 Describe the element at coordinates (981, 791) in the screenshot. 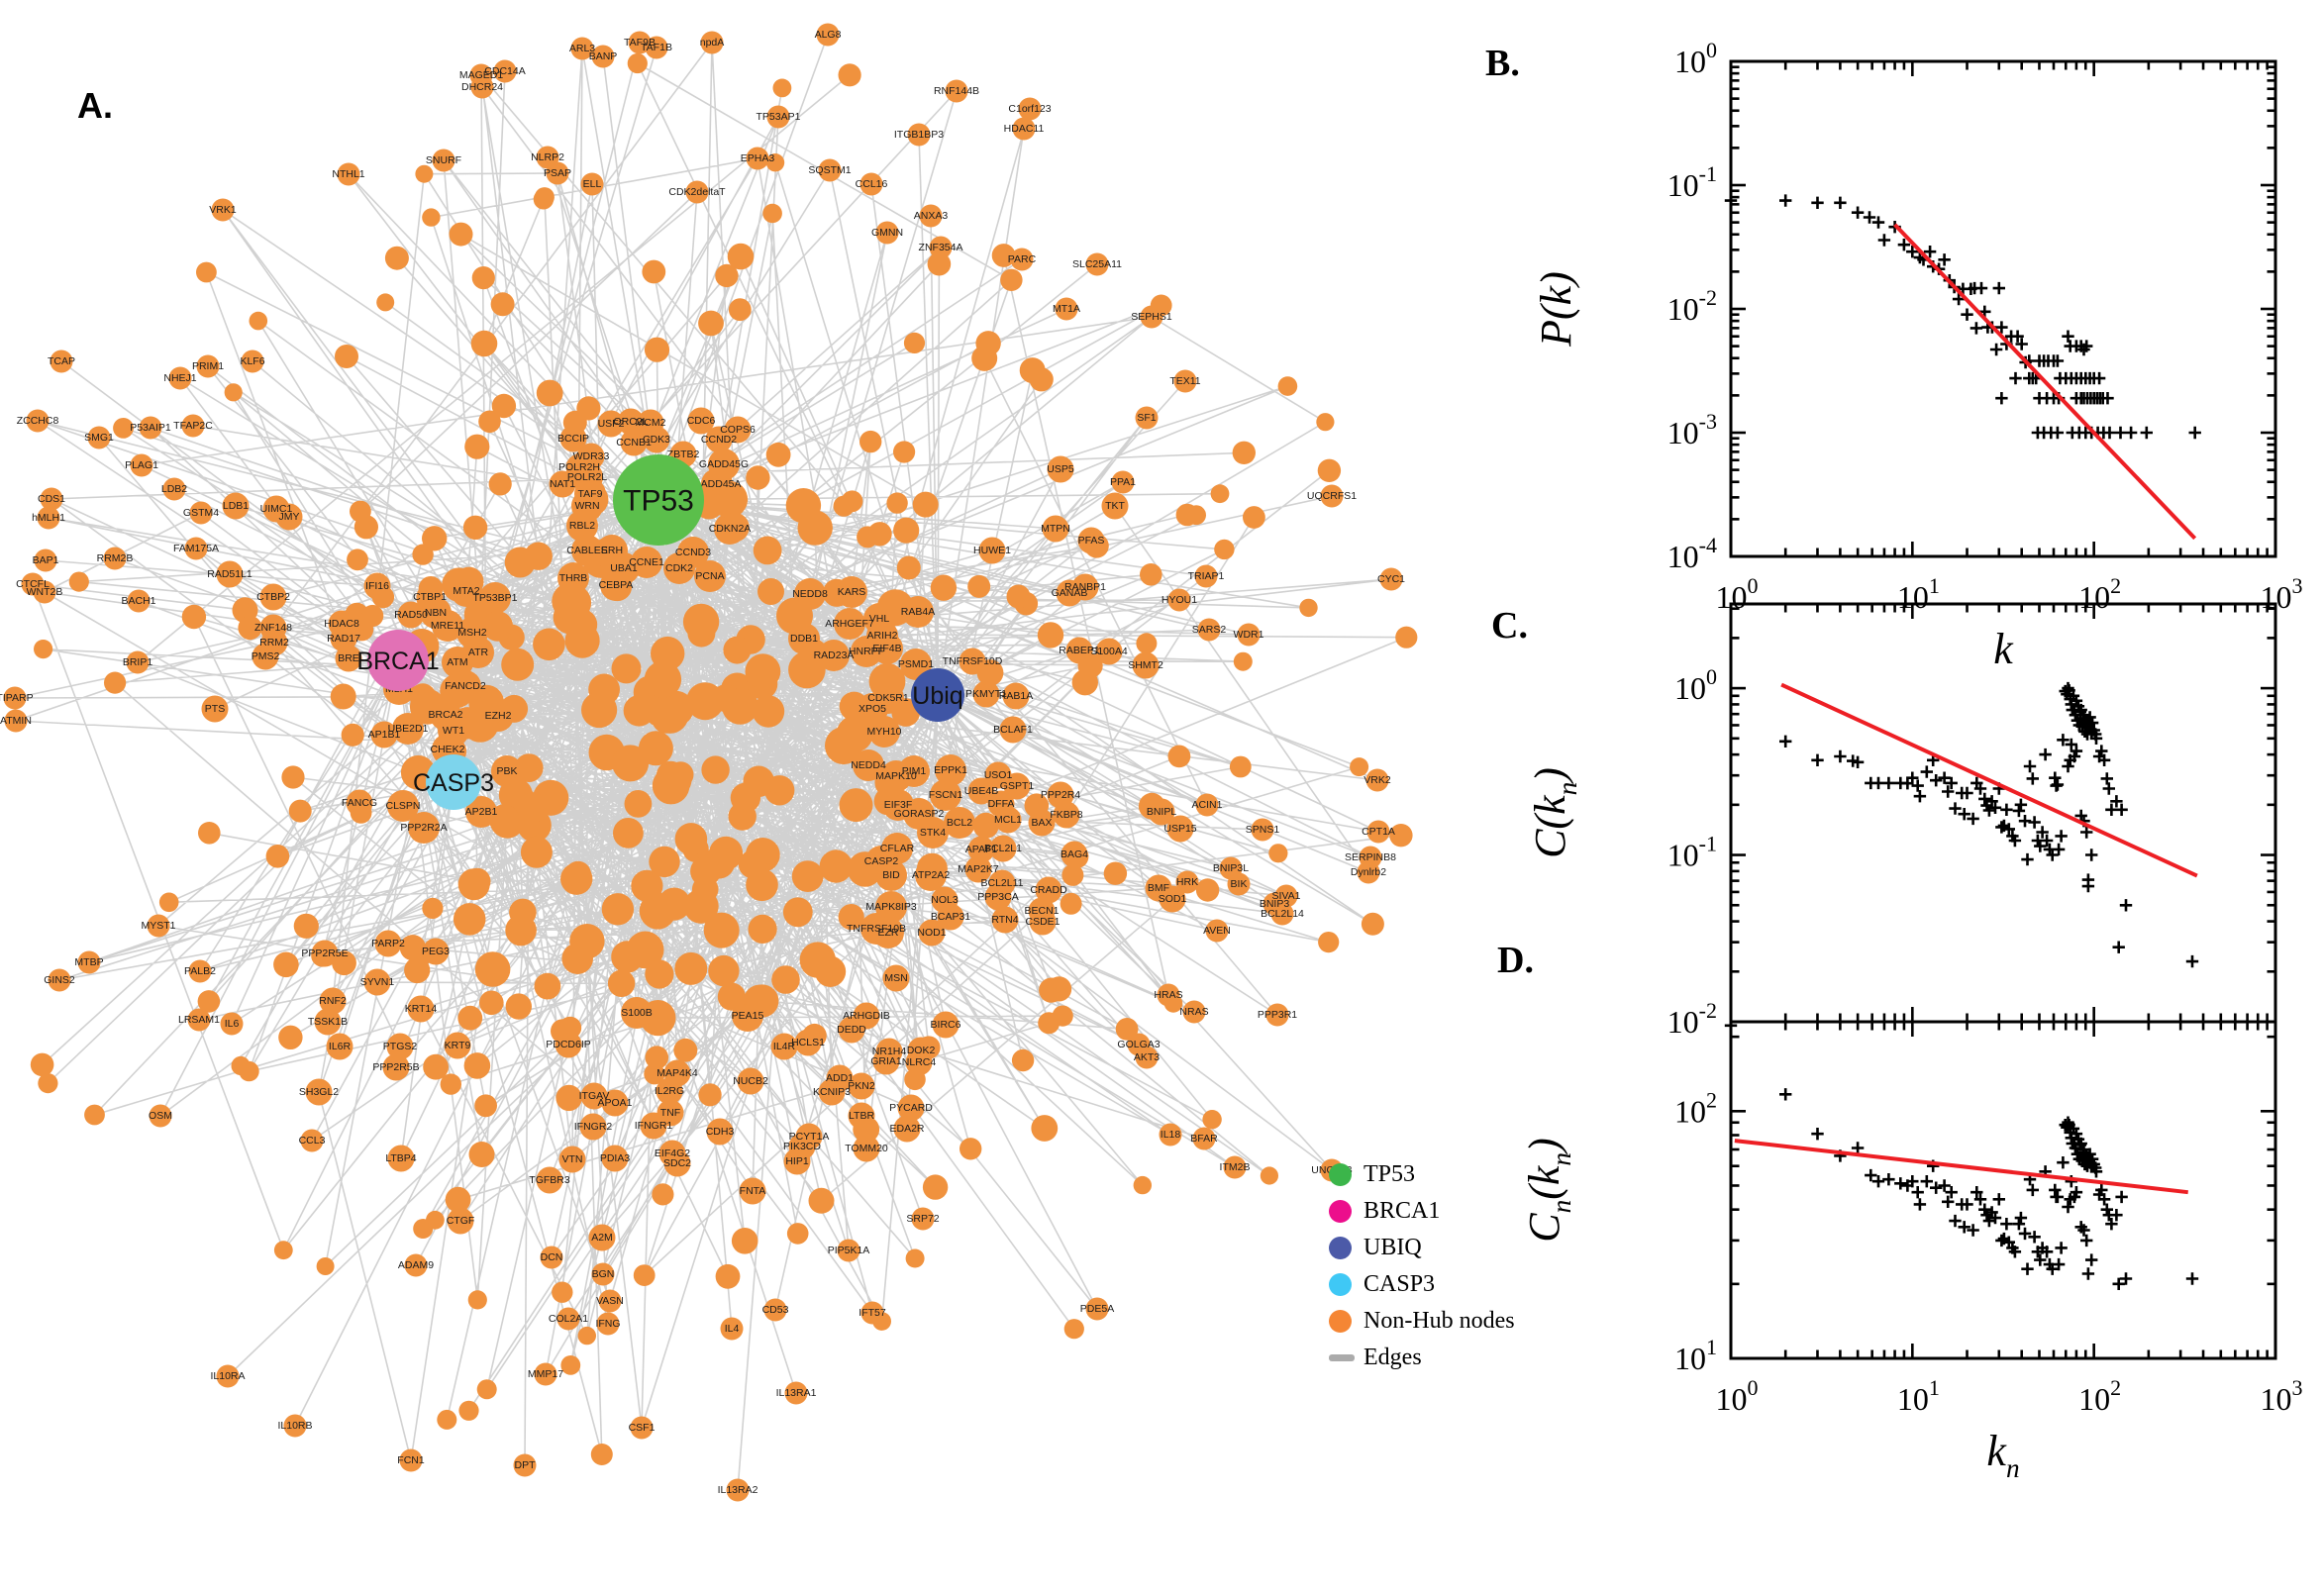

I see `node-label: UBE4B` at that location.